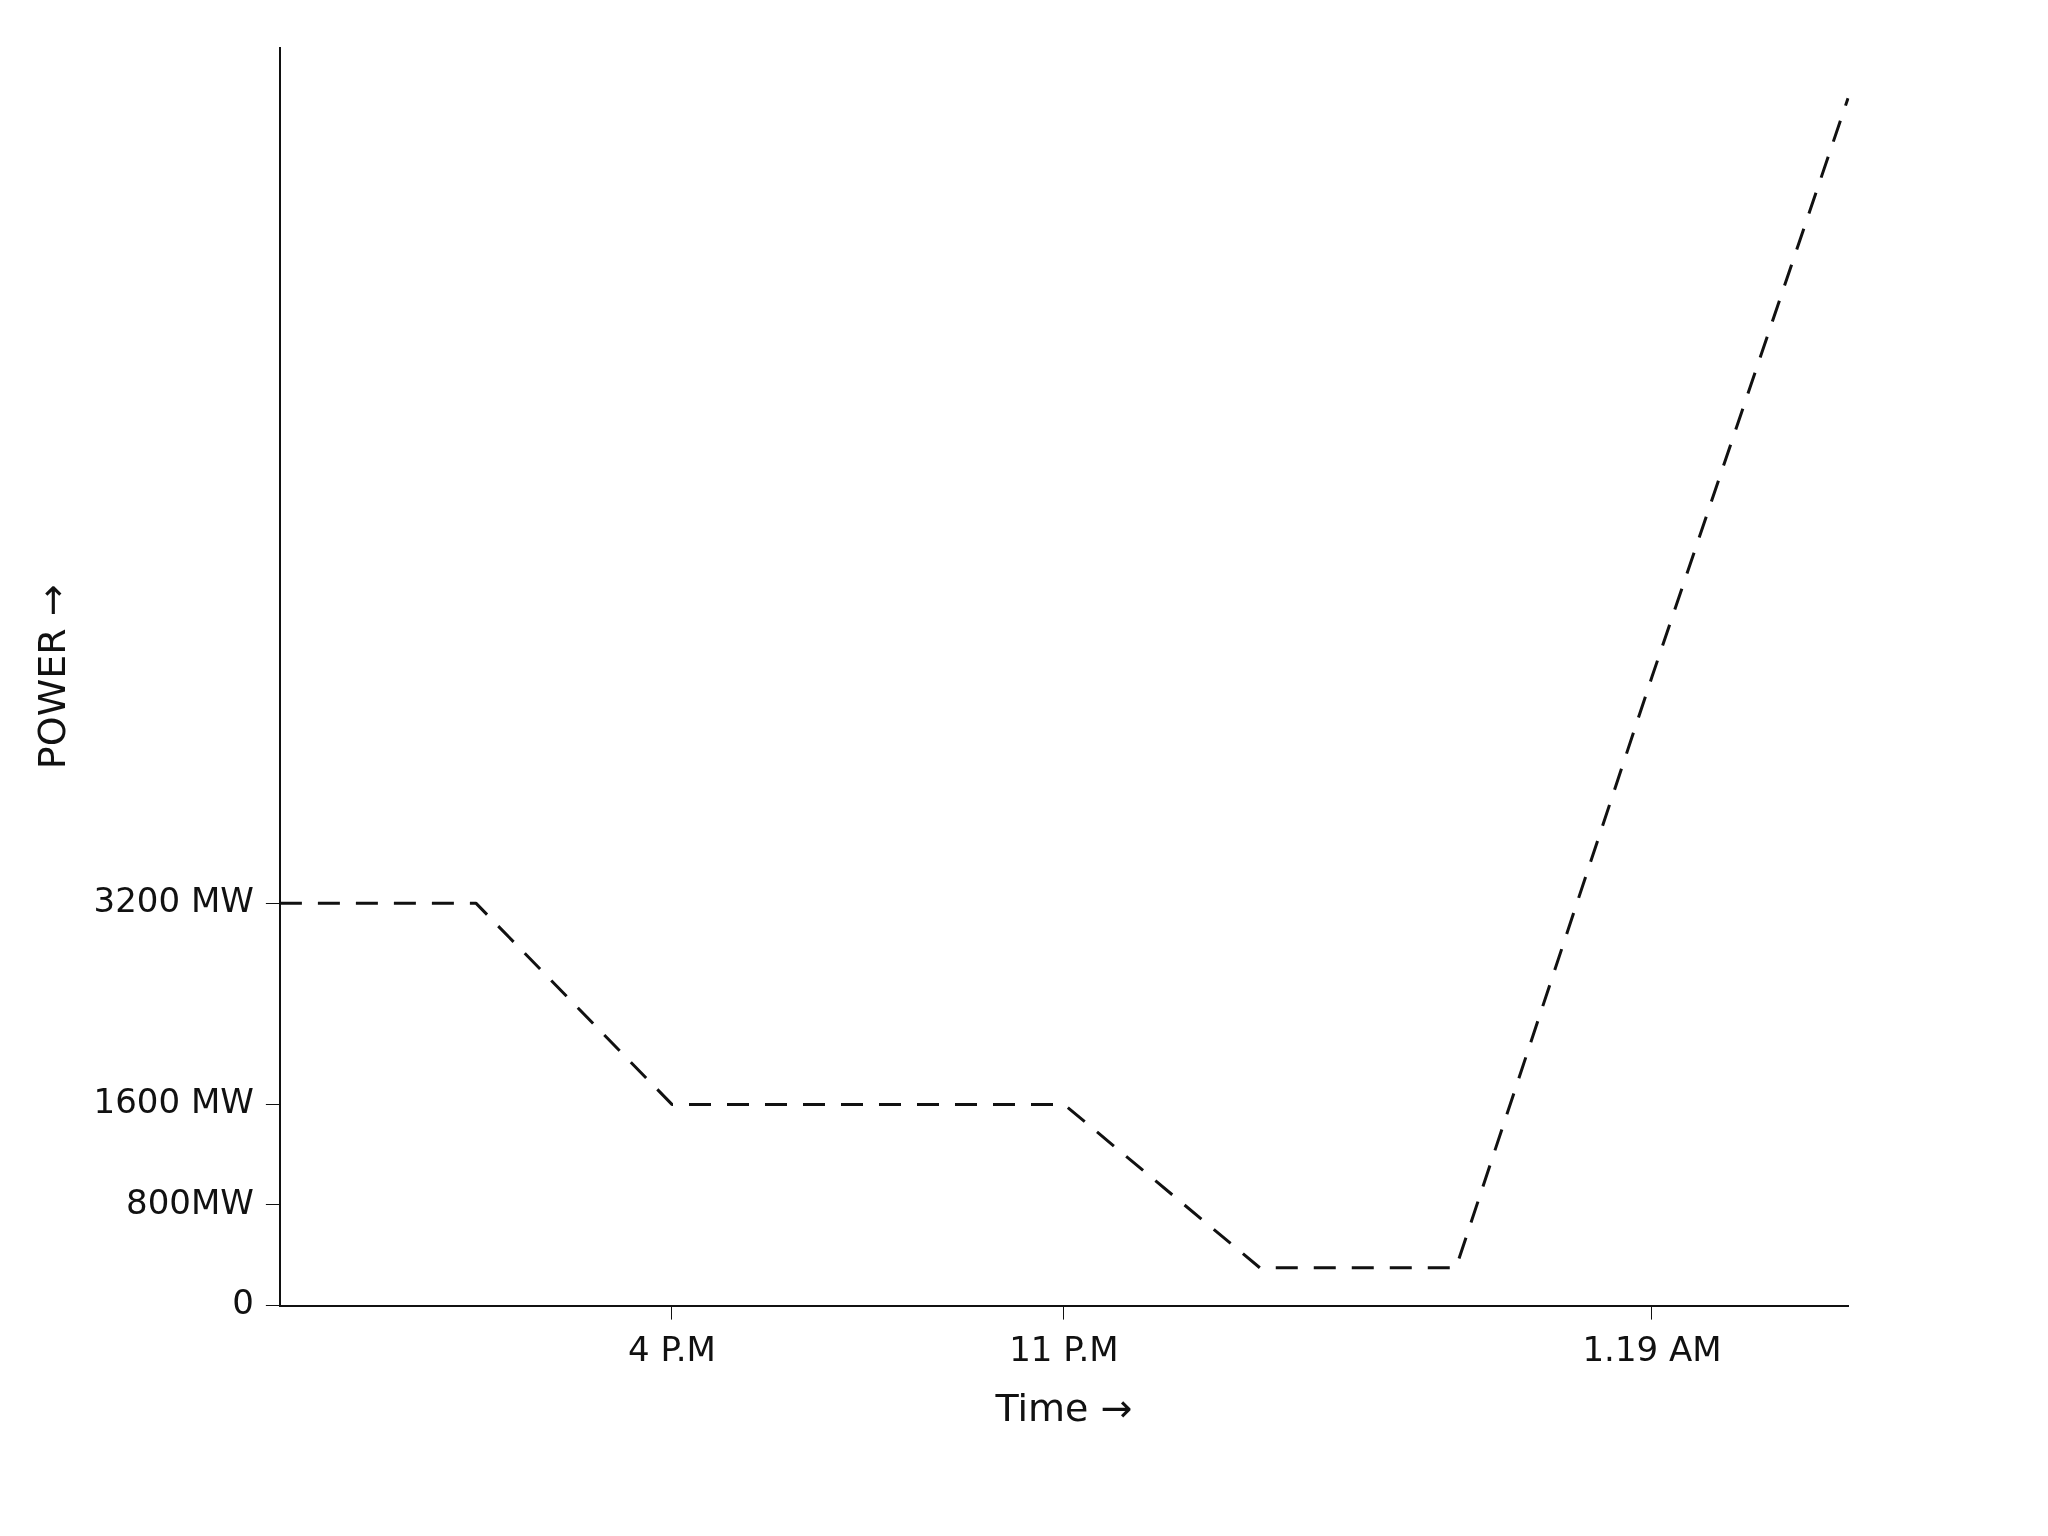  Describe the element at coordinates (51, 677) in the screenshot. I see `y-axis-title: POWER →` at that location.